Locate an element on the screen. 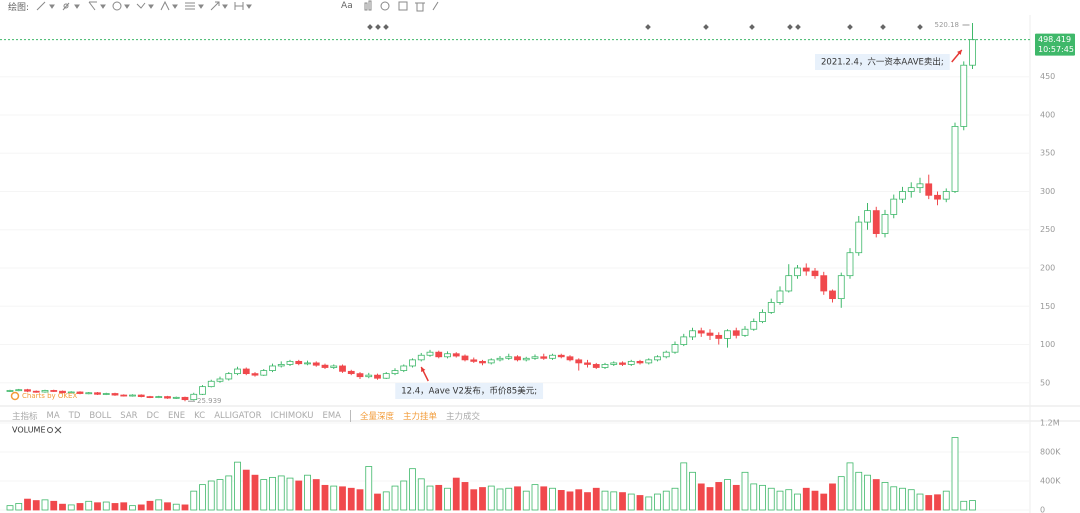  indicator-tab: MA is located at coordinates (53, 416).